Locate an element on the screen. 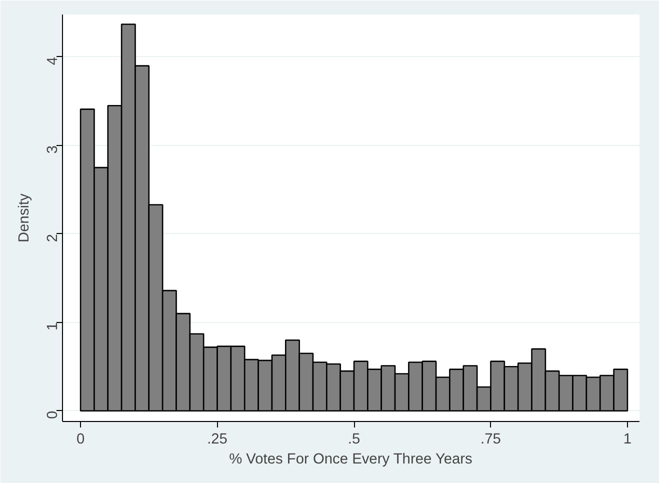 The height and width of the screenshot is (483, 659). x-tick-label: 1 is located at coordinates (627, 440).